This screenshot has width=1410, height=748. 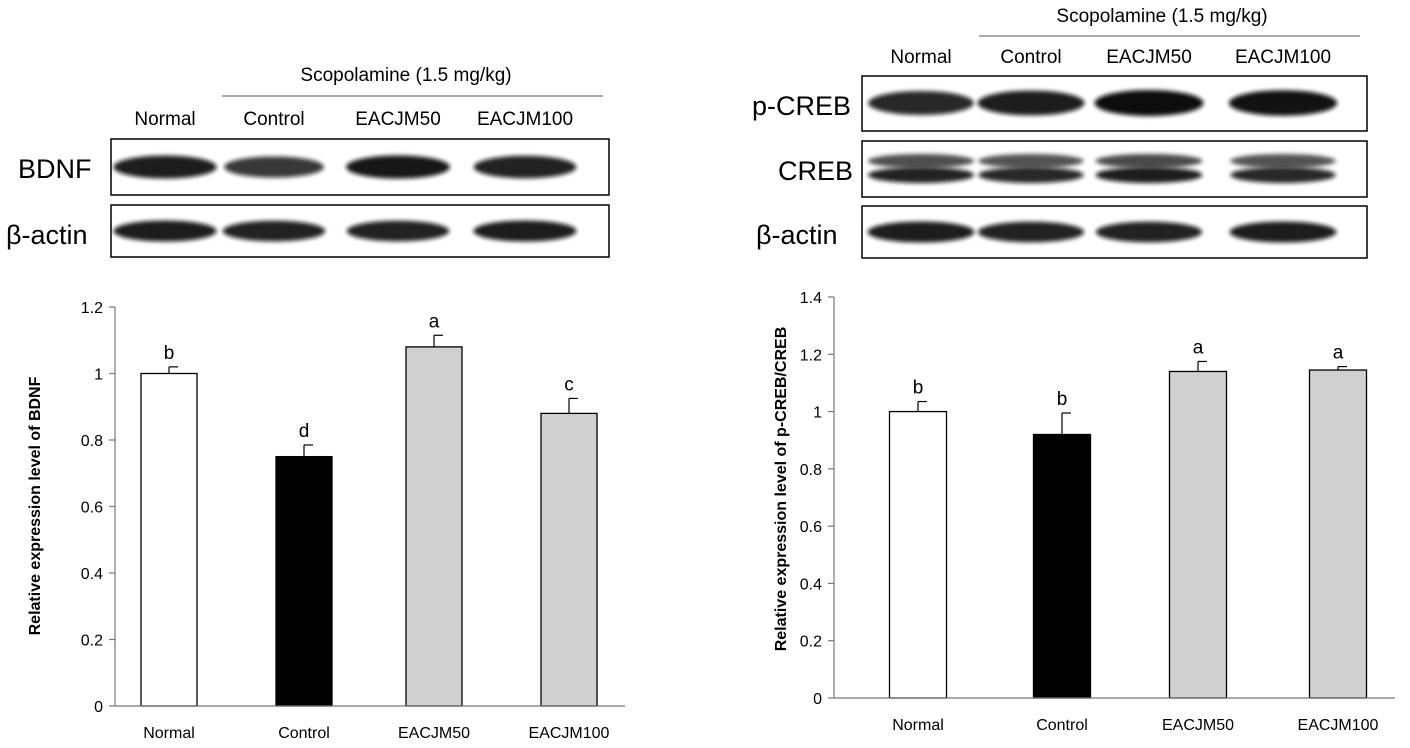 What do you see at coordinates (525, 119) in the screenshot?
I see `left-lane-label-eacjm100: EACJM100` at bounding box center [525, 119].